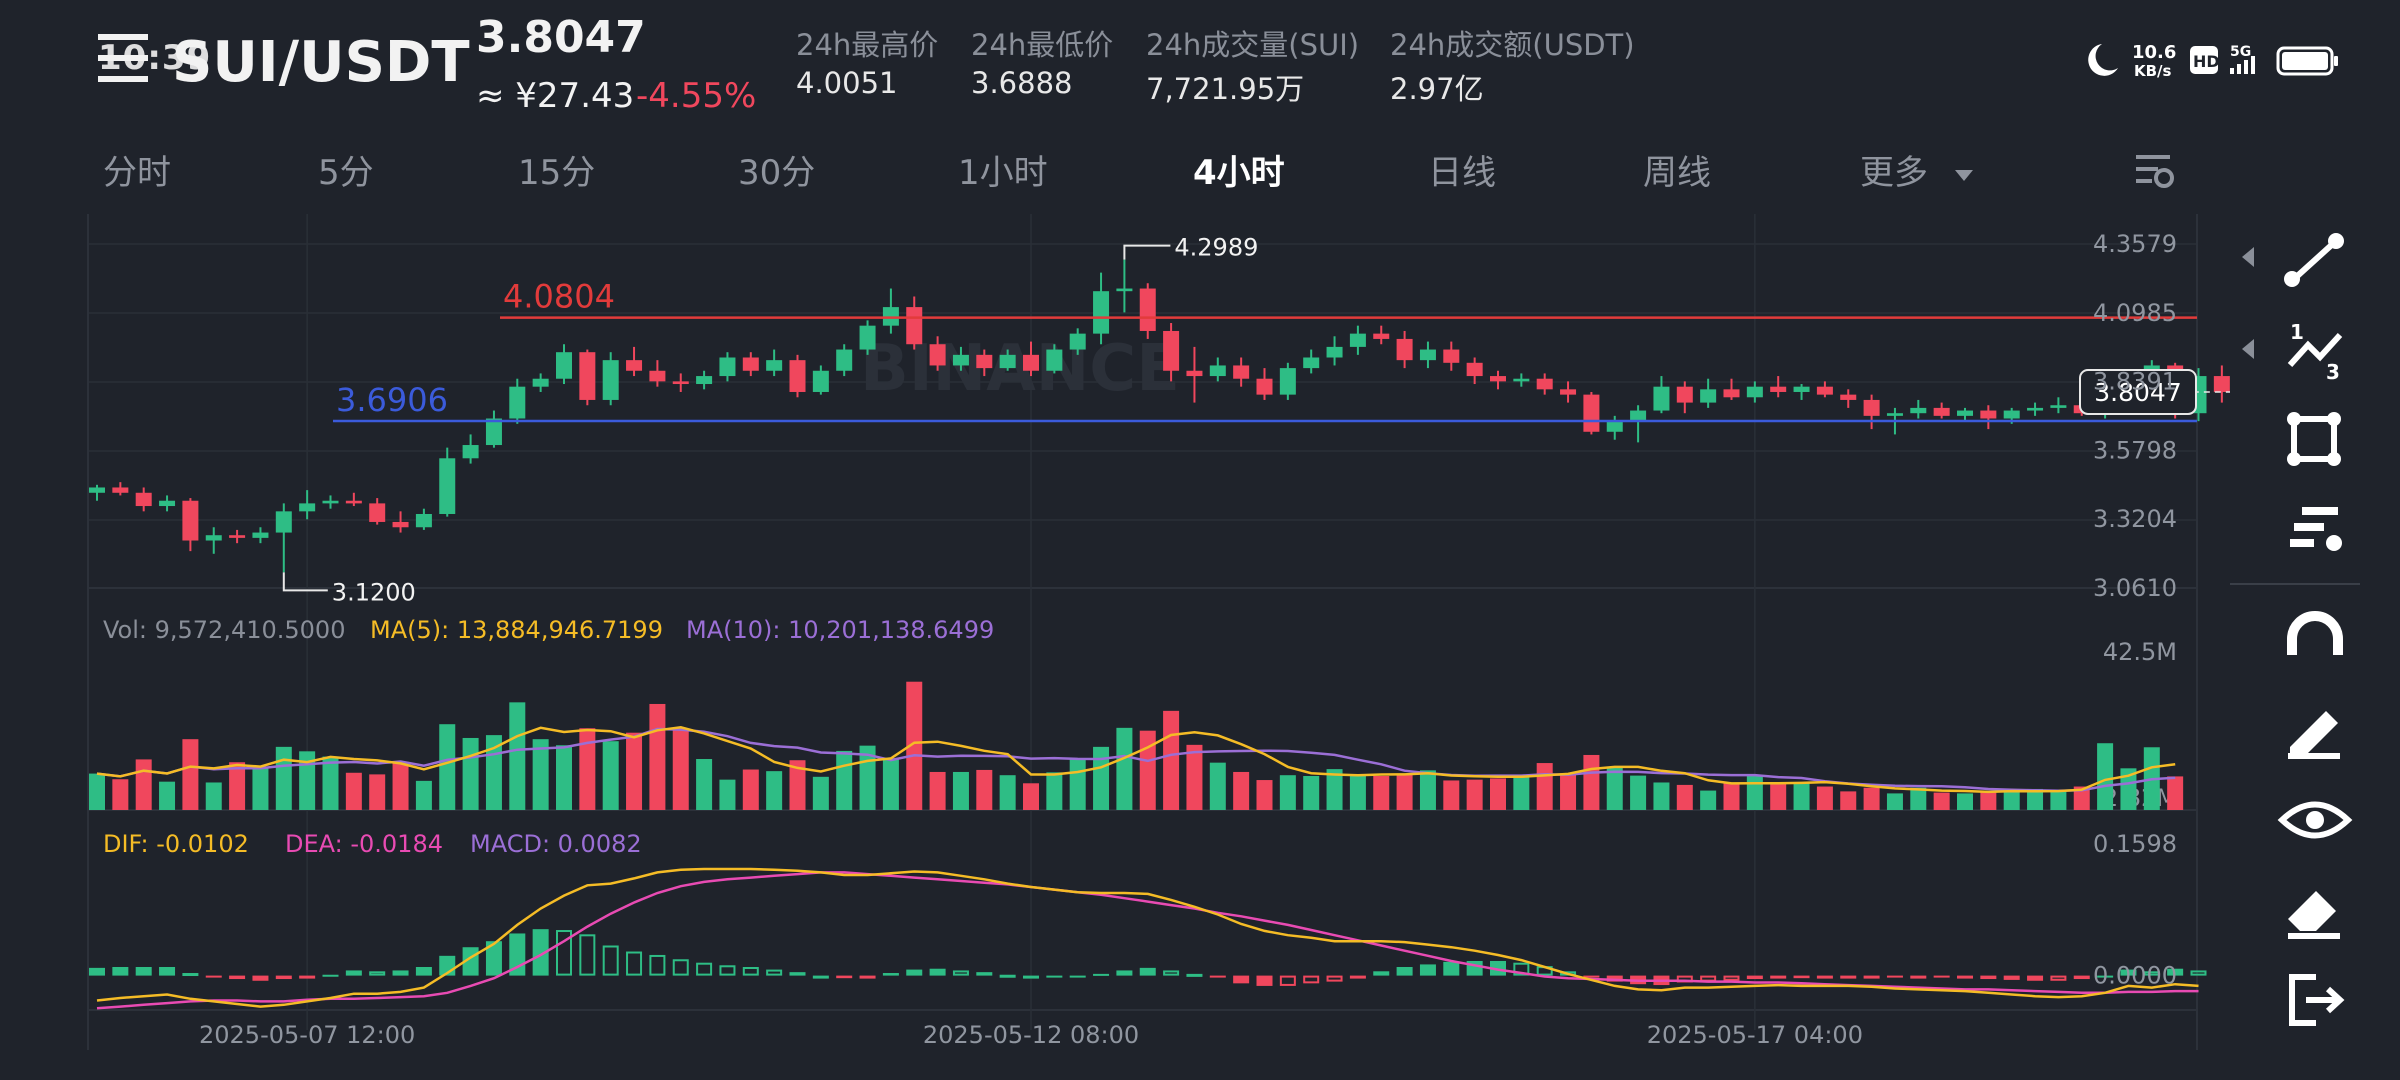  What do you see at coordinates (2138, 391) in the screenshot?
I see `current-price-box` at bounding box center [2138, 391].